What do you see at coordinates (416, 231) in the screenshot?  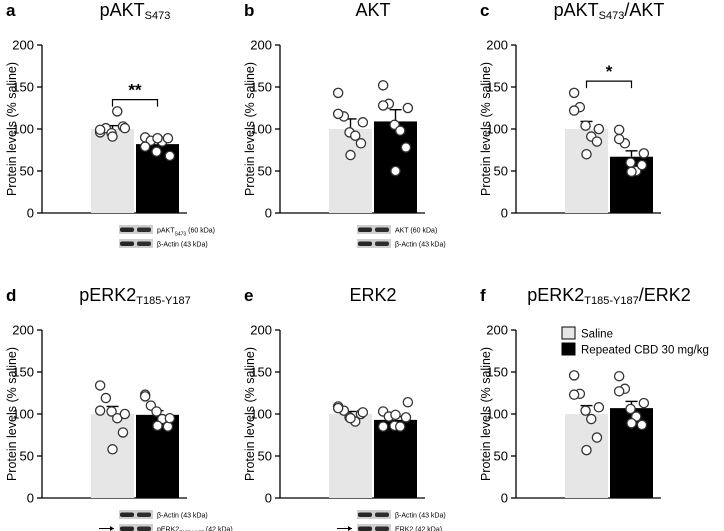 I see `blot-label: AKT (60 kDa)` at bounding box center [416, 231].